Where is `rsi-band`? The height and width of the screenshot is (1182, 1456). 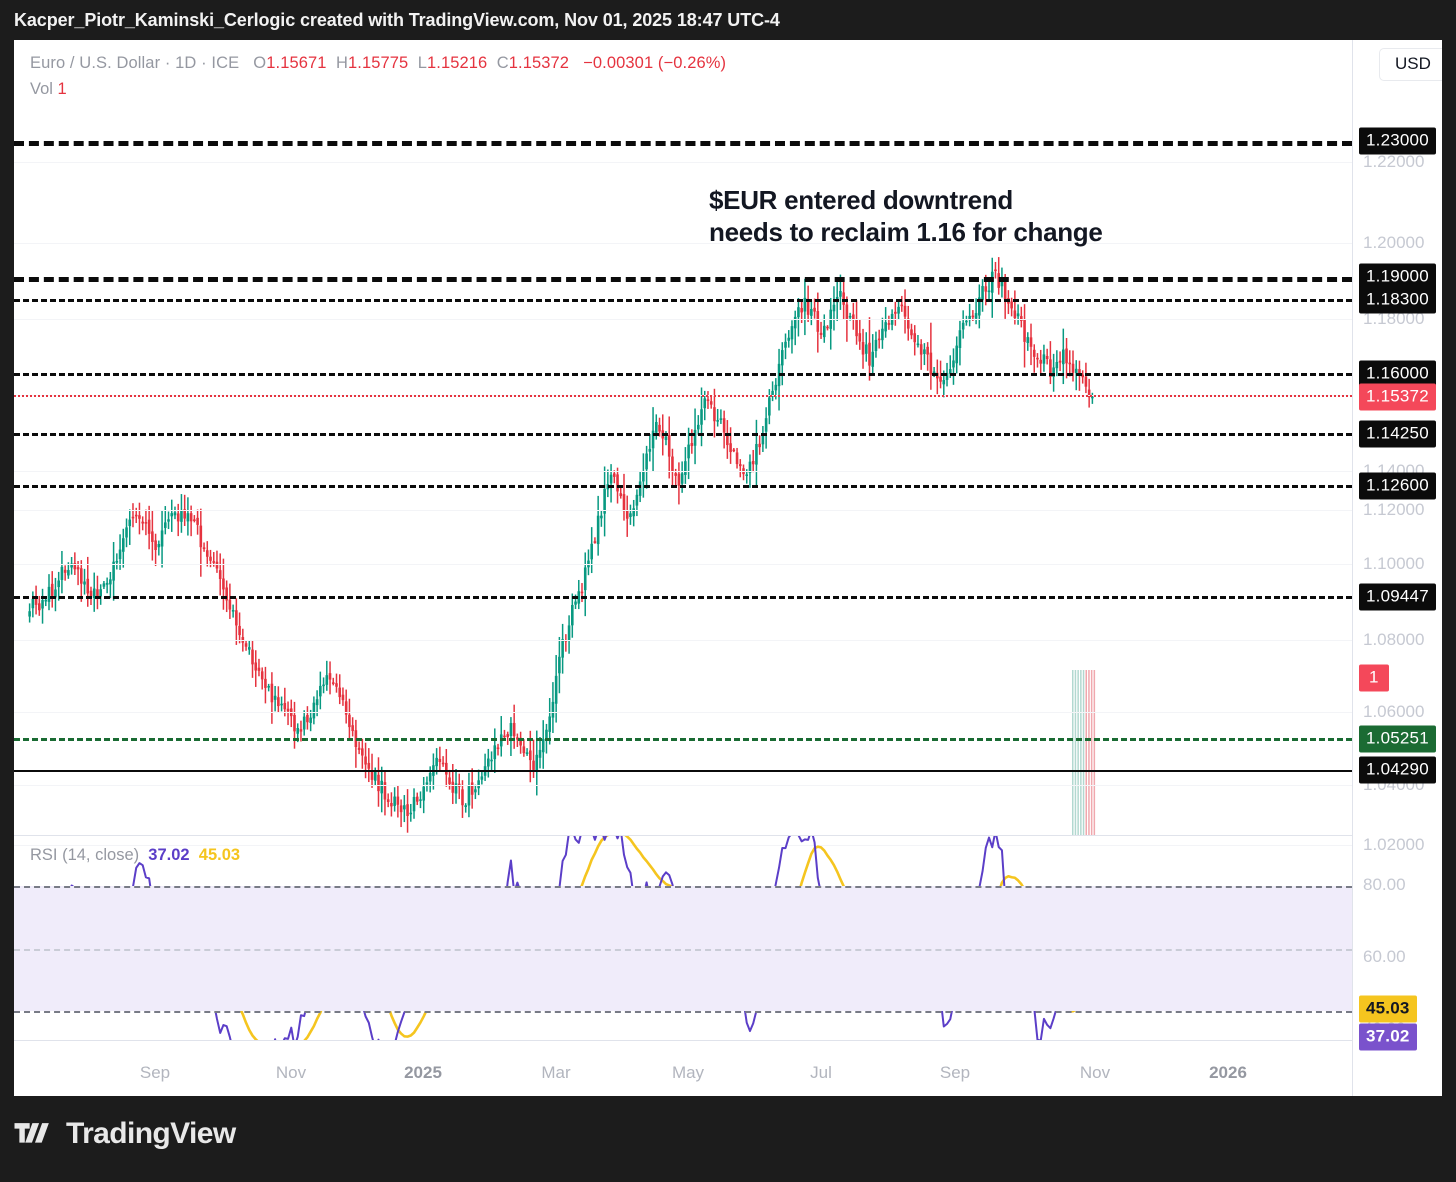
rsi-band is located at coordinates (683, 948).